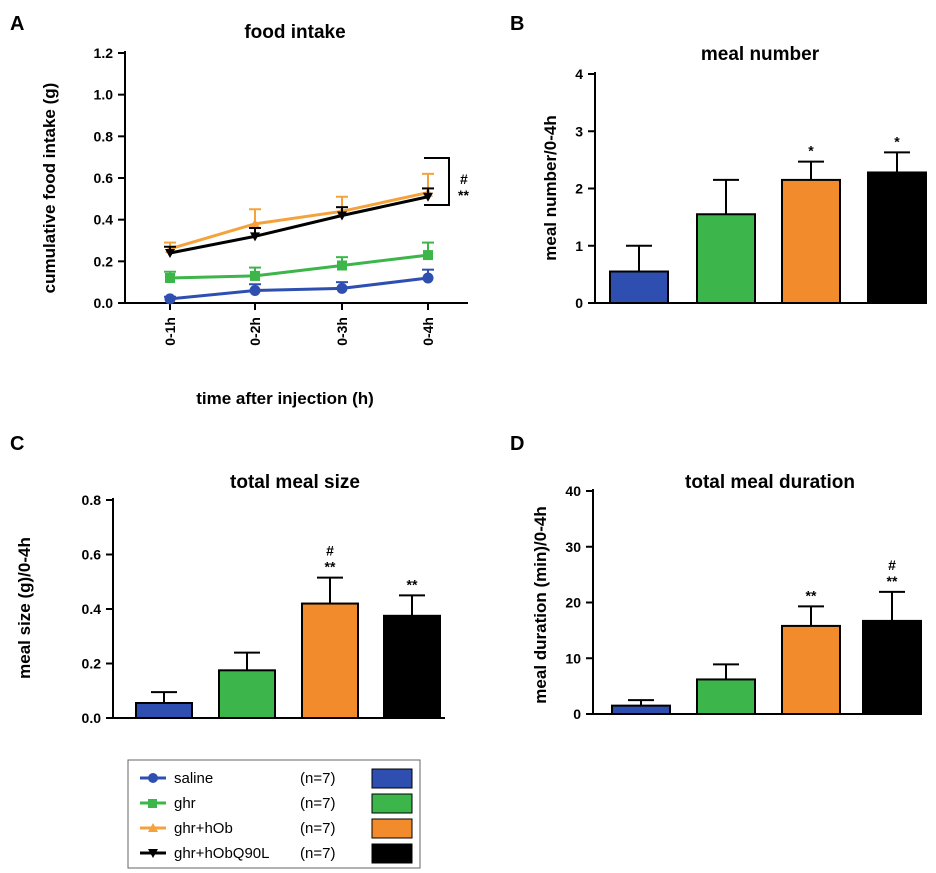 The width and height of the screenshot is (936, 873). What do you see at coordinates (517, 24) in the screenshot?
I see `panel-letter: B` at bounding box center [517, 24].